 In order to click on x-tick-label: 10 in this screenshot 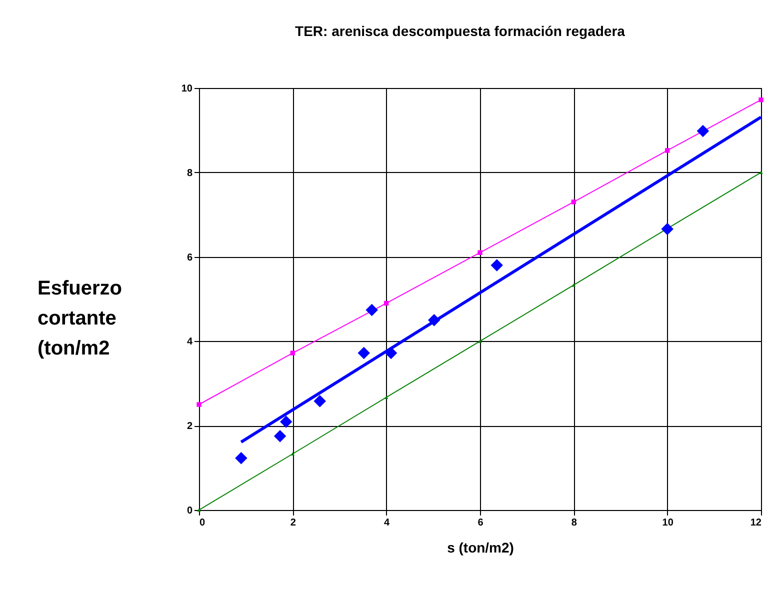, I will do `click(668, 523)`.